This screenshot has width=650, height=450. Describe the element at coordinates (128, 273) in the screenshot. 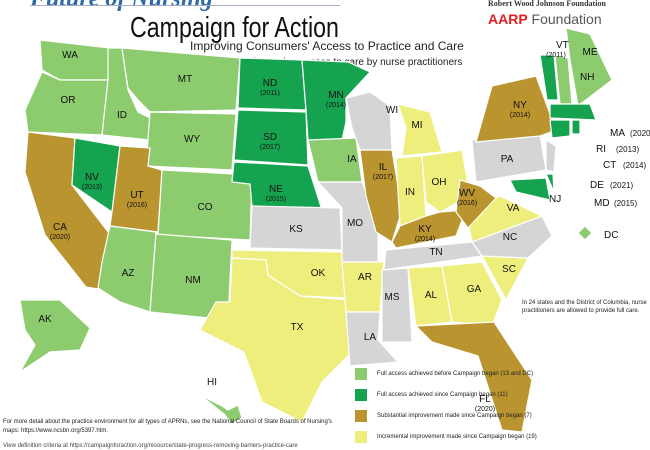

I see `state-label-az: AZ` at that location.